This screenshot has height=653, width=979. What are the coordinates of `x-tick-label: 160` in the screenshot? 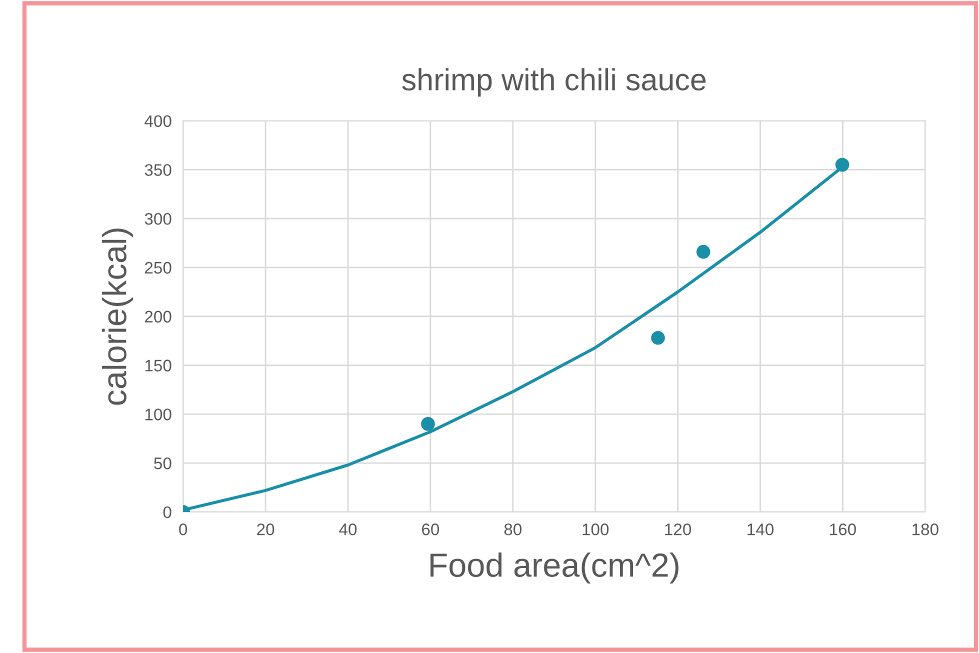 It's located at (843, 530).